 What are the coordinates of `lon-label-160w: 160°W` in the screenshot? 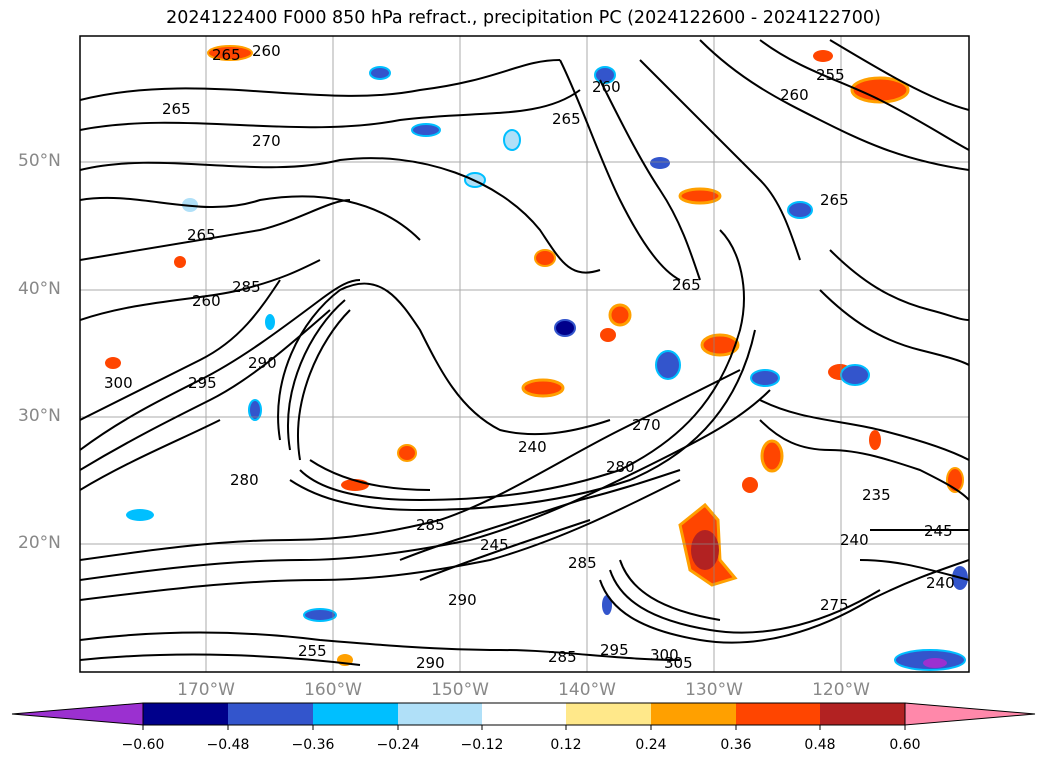 It's located at (333, 690).